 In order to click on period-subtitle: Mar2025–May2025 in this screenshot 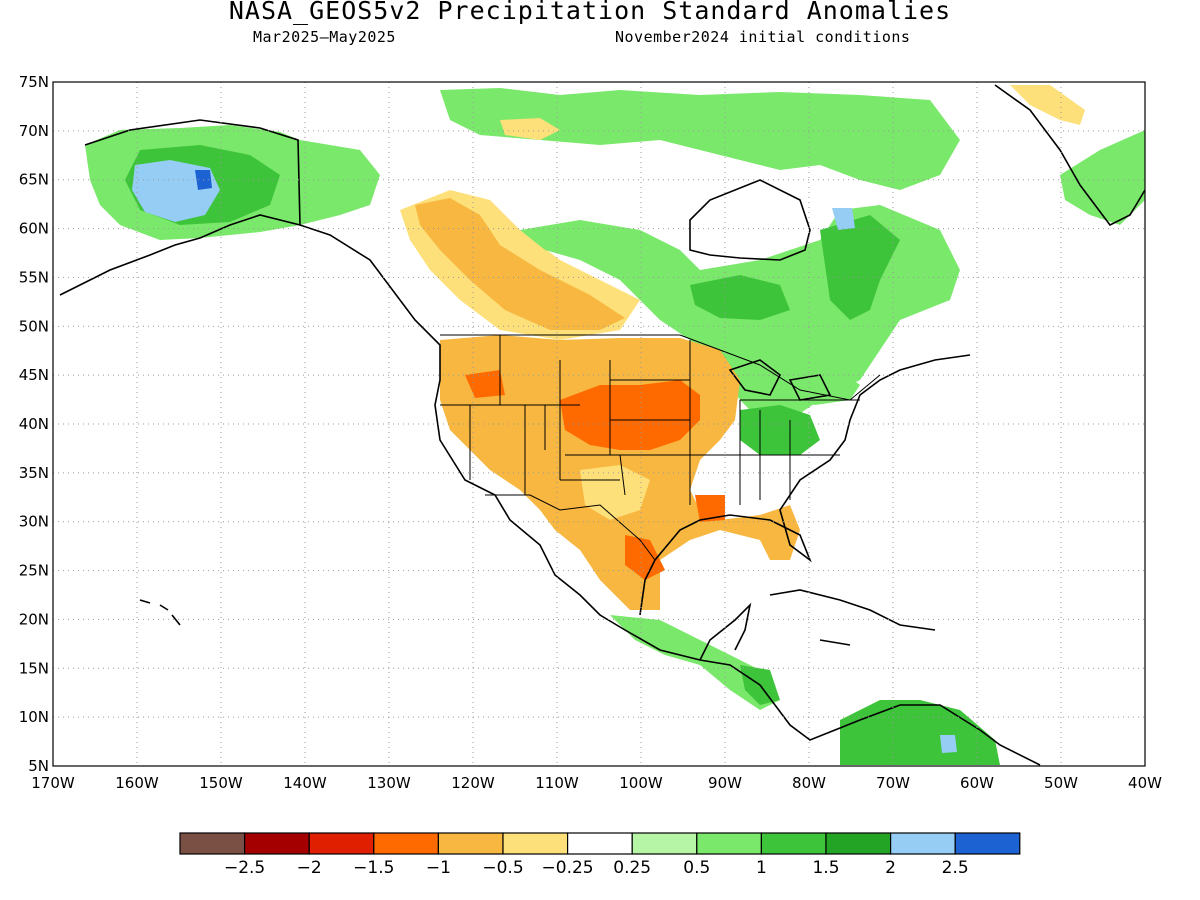, I will do `click(324, 37)`.